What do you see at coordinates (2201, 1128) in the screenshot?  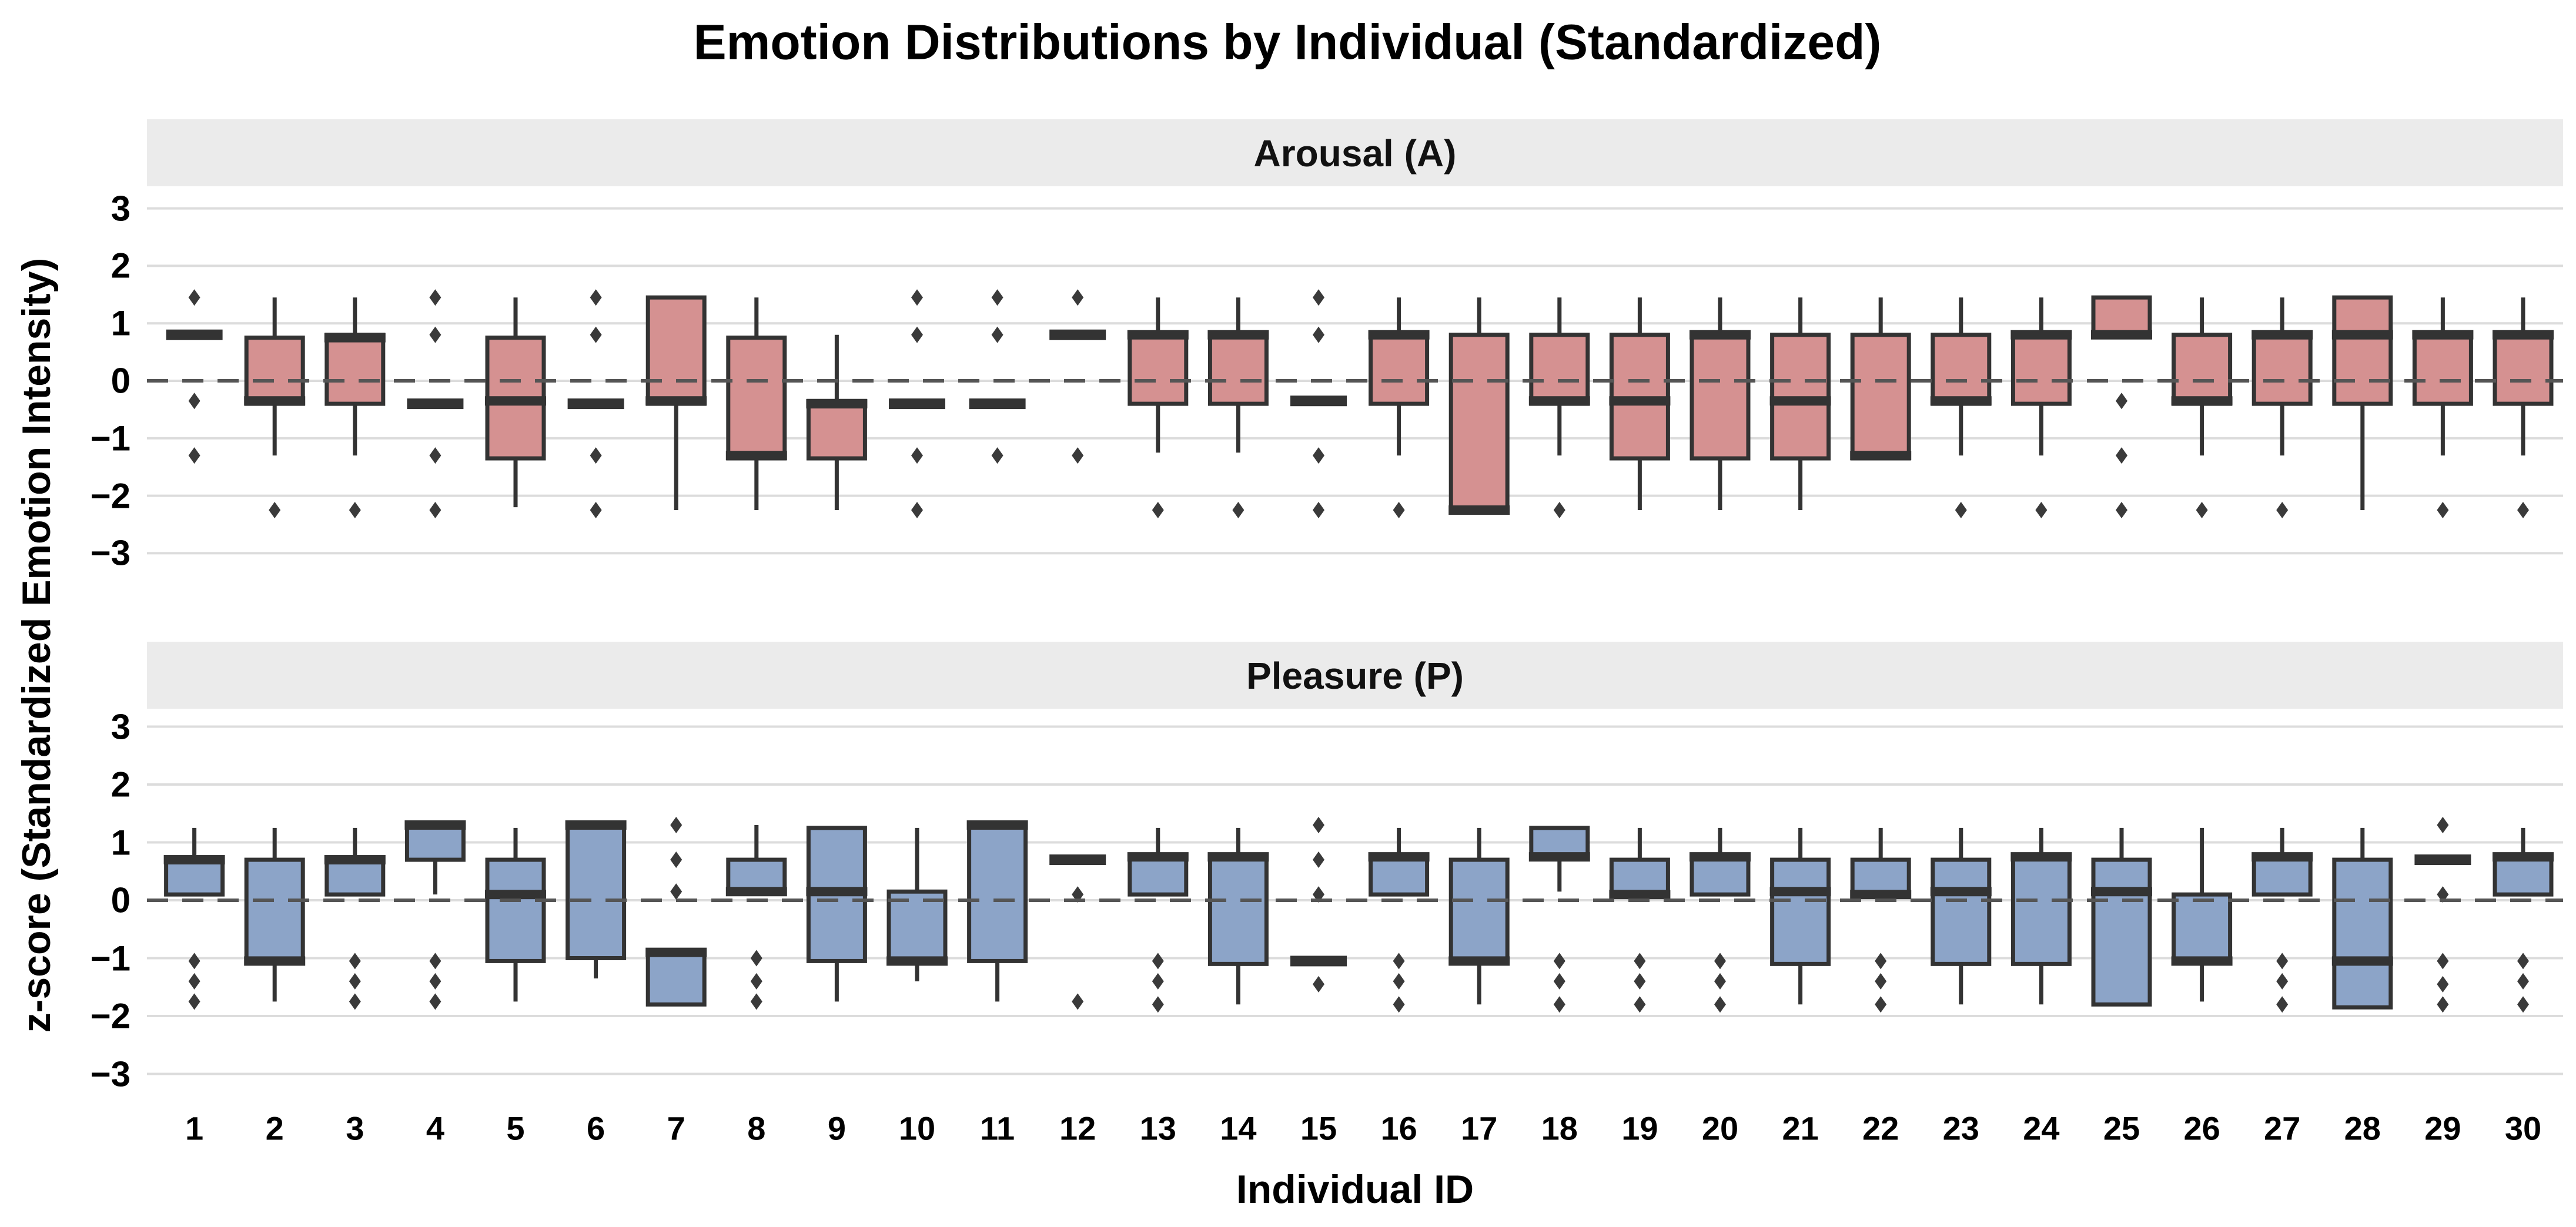 I see `x-tick-label: 26` at bounding box center [2201, 1128].